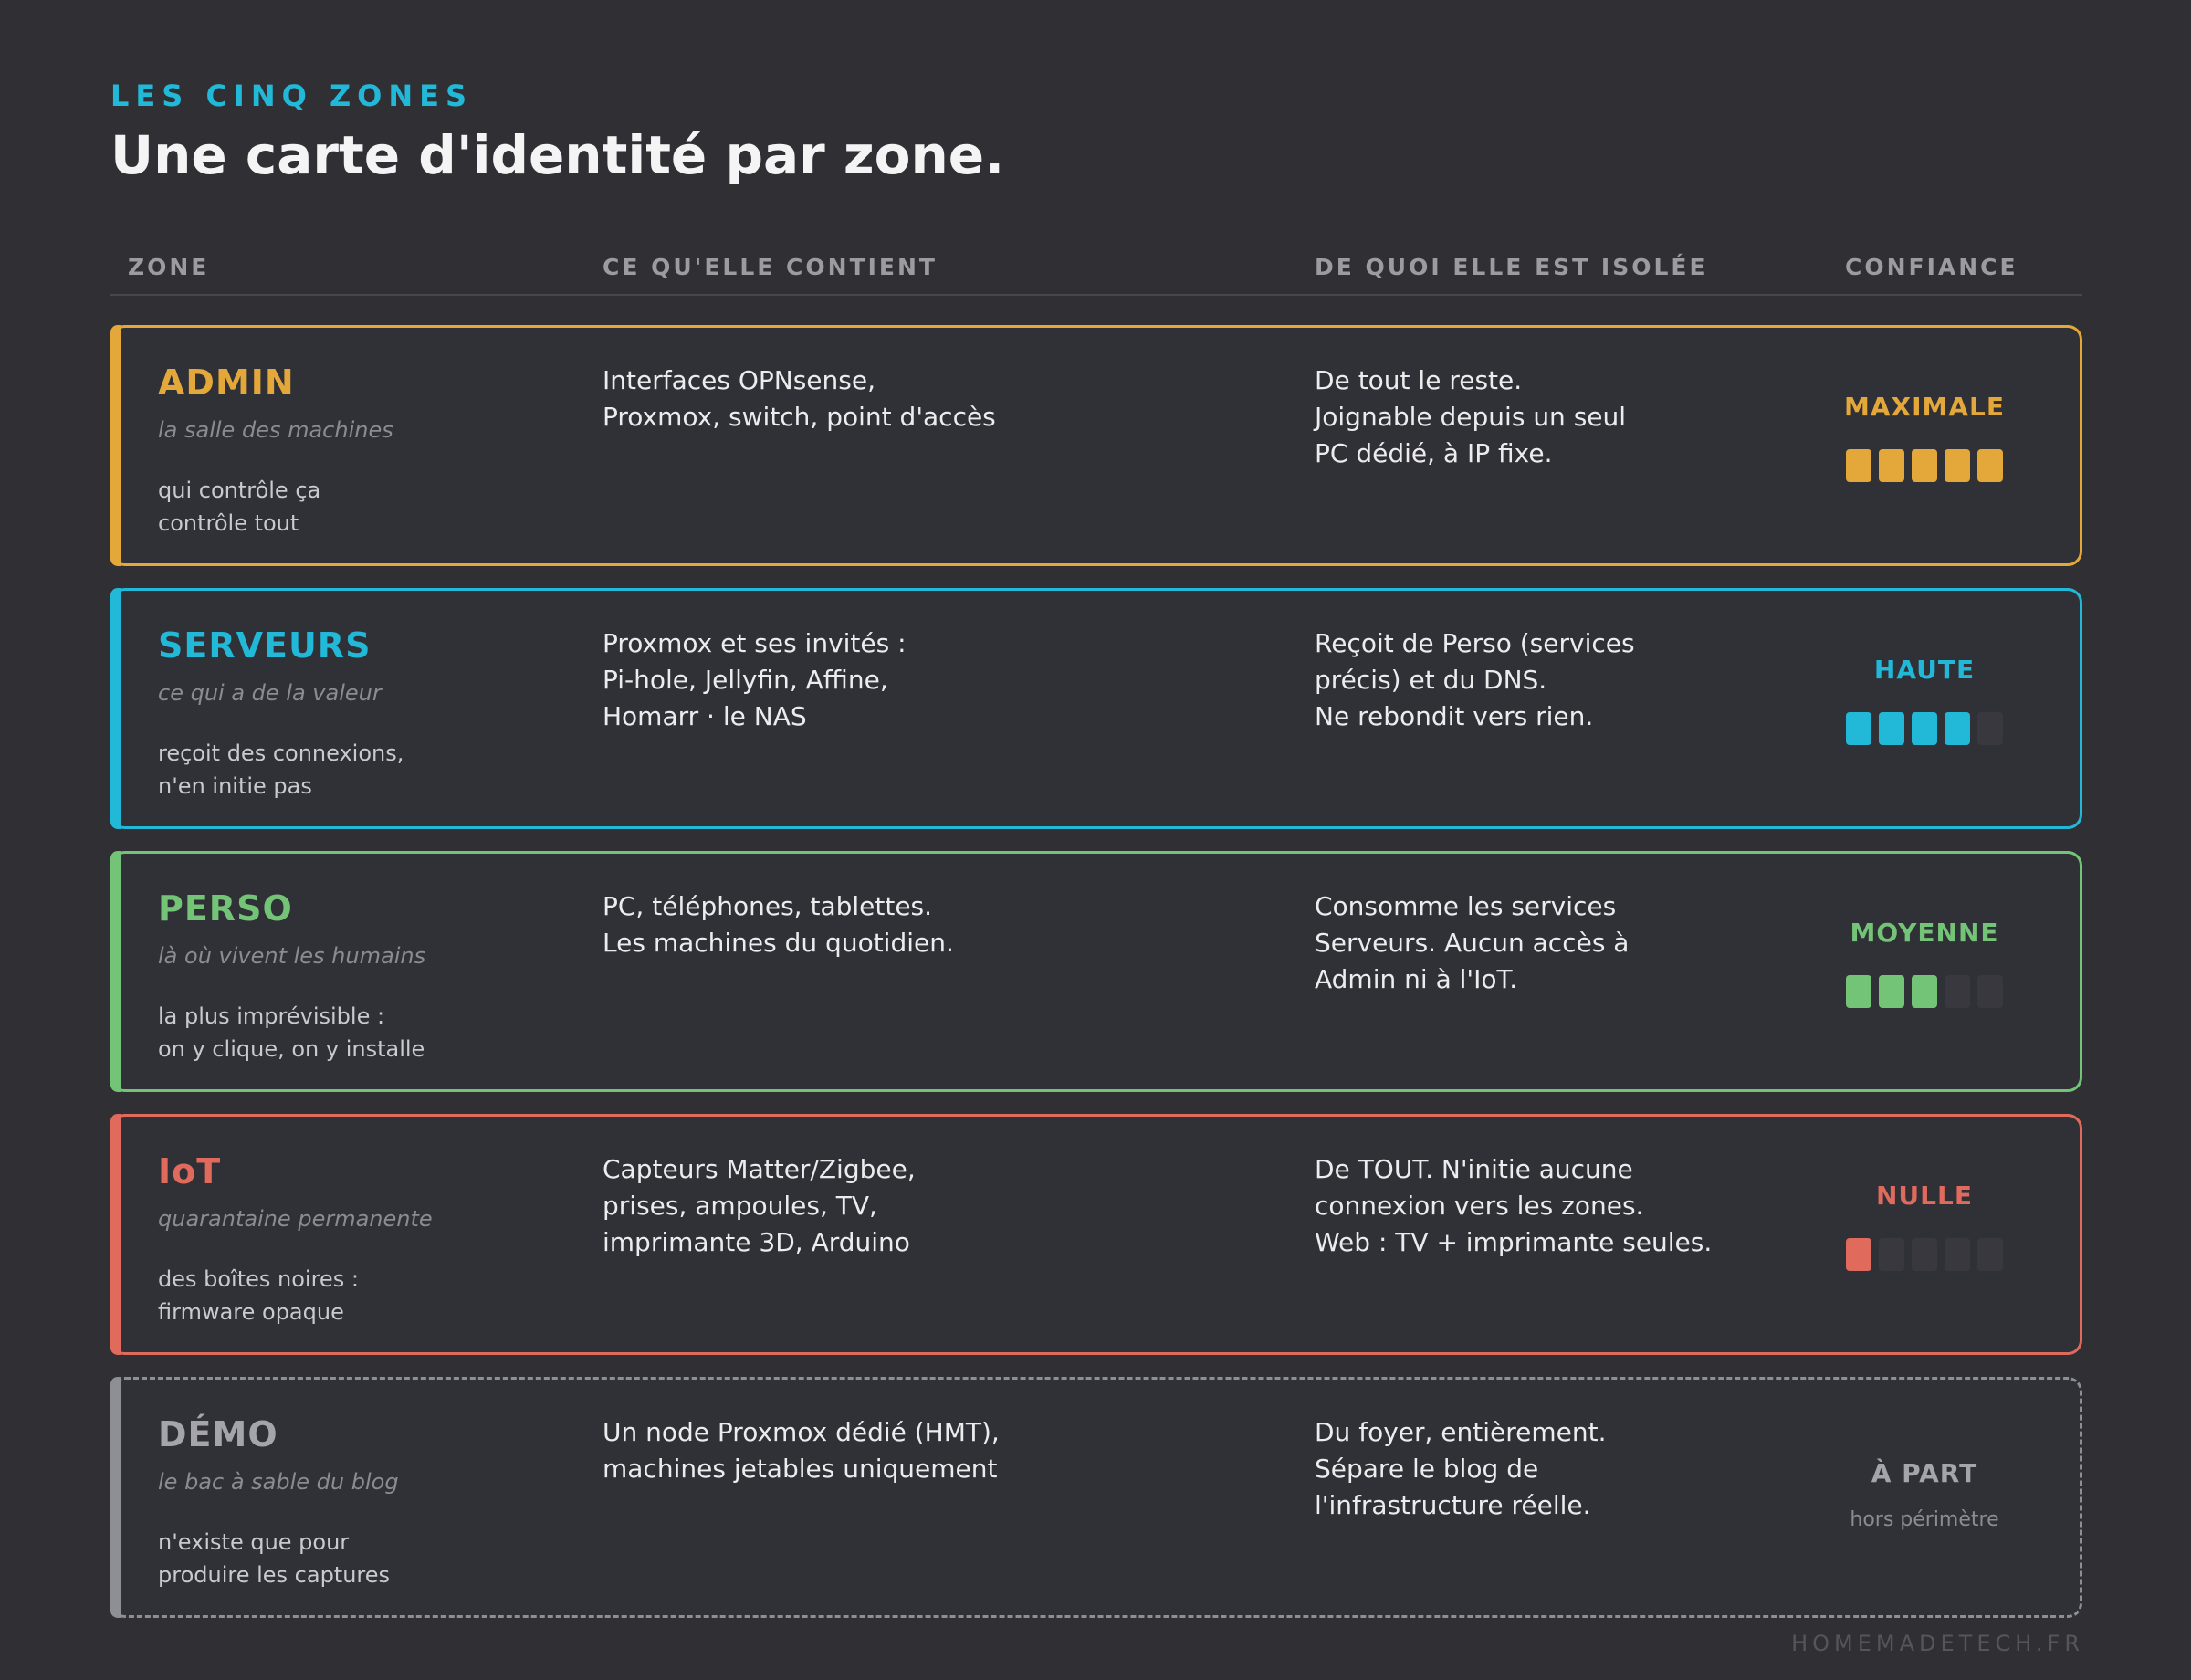  What do you see at coordinates (218, 1434) in the screenshot?
I see `zone-name: DÉMO` at bounding box center [218, 1434].